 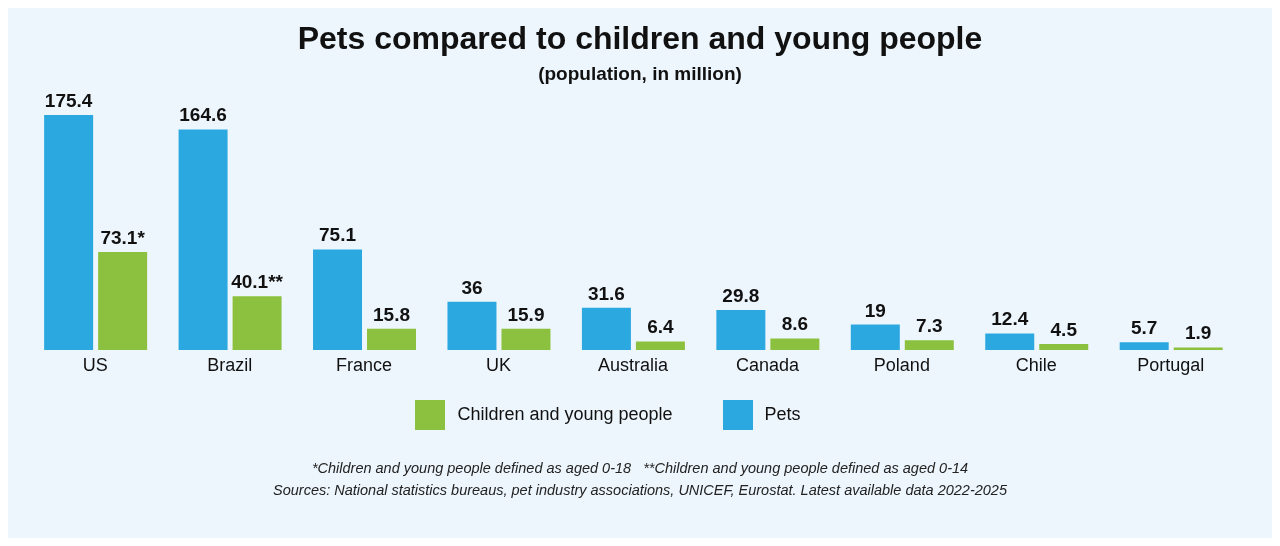 What do you see at coordinates (526, 314) in the screenshot?
I see `data-label: 15.9` at bounding box center [526, 314].